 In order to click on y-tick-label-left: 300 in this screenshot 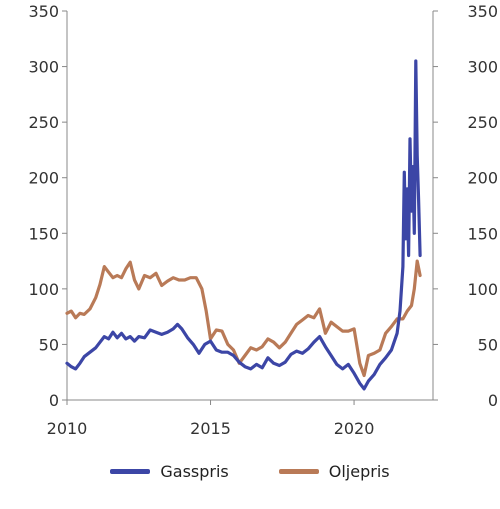, I will do `click(43, 67)`.